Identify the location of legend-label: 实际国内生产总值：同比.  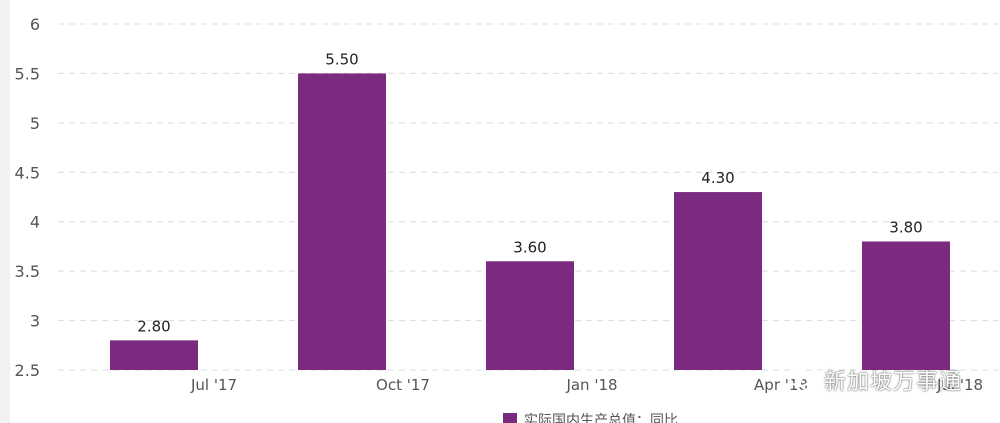
(601, 418).